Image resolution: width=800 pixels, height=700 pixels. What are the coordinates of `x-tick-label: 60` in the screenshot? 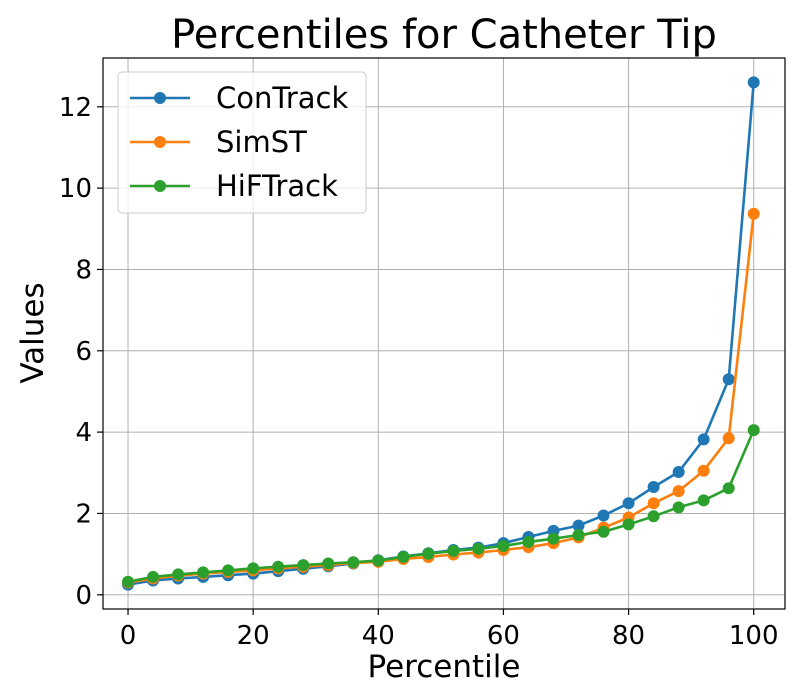 It's located at (503, 636).